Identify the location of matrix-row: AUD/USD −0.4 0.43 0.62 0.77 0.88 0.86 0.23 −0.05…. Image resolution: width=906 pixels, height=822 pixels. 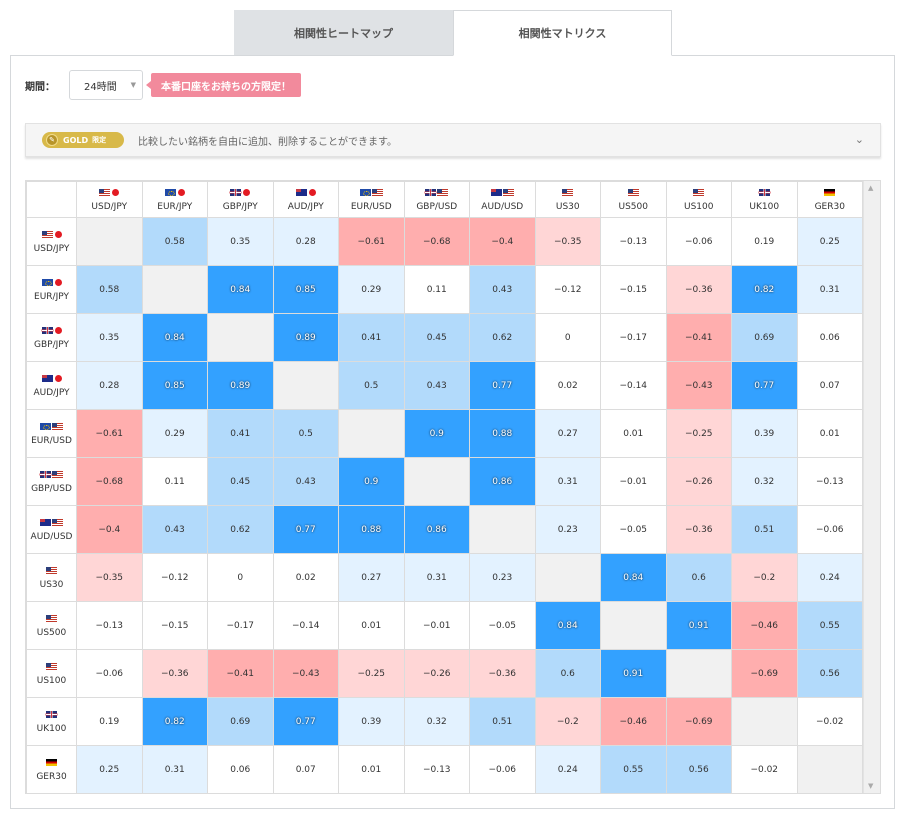
(444, 529).